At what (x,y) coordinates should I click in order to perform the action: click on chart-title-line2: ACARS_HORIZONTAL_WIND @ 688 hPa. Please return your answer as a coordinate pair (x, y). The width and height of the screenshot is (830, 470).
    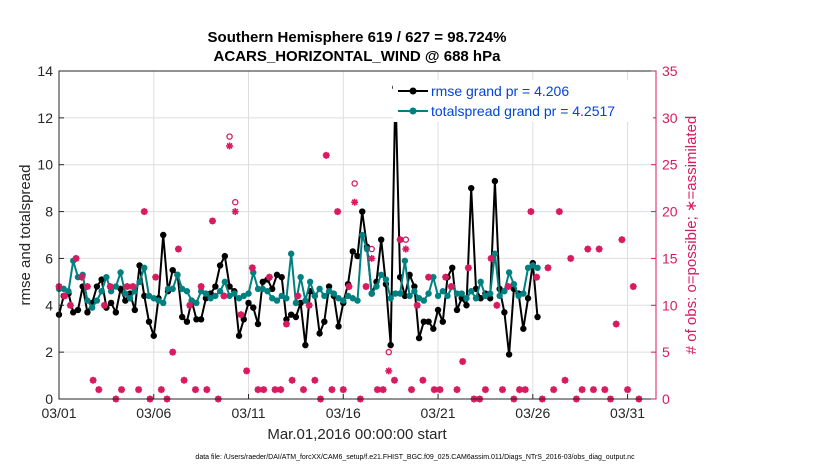
    Looking at the image, I should click on (358, 56).